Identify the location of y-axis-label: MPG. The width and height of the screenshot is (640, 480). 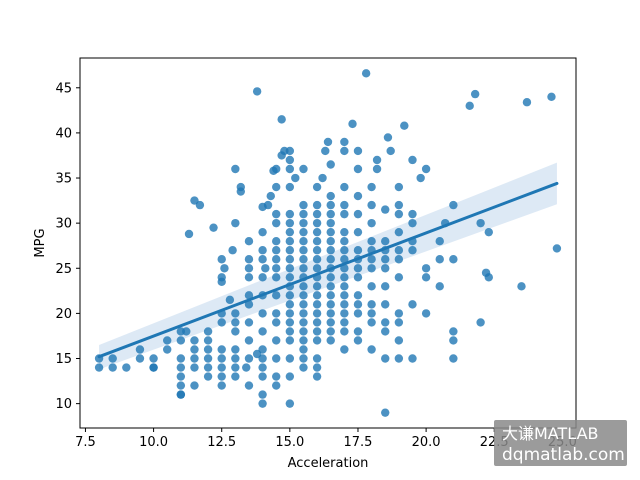
(40, 242).